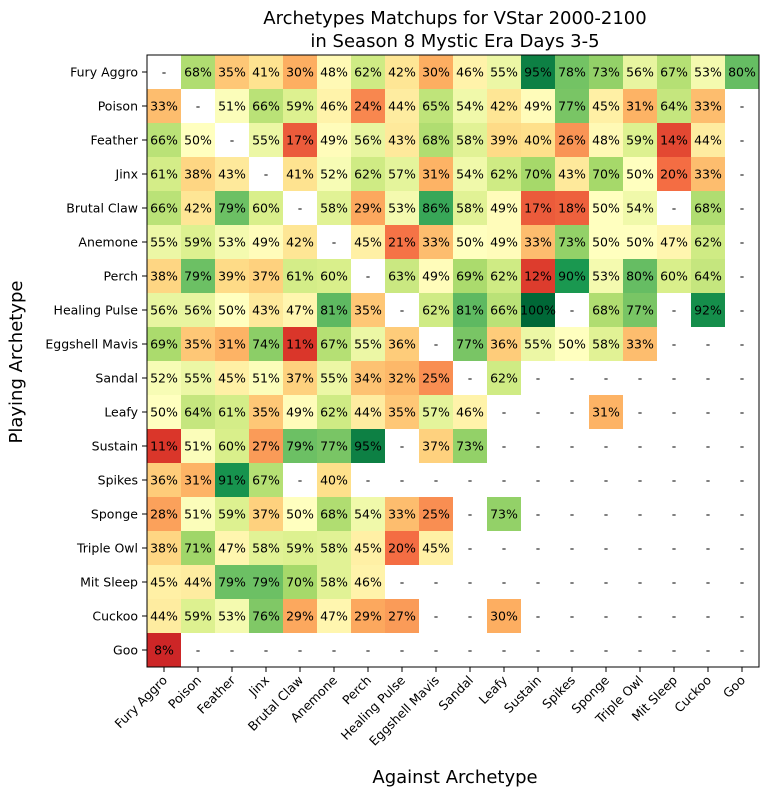  Describe the element at coordinates (640, 208) in the screenshot. I see `cell-value-label: 54%` at that location.